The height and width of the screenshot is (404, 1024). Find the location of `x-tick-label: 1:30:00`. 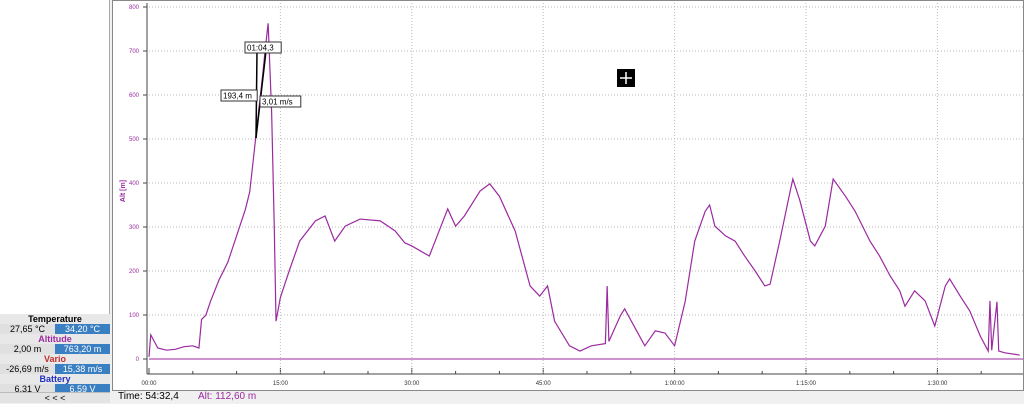

x-tick-label: 1:30:00 is located at coordinates (937, 384).